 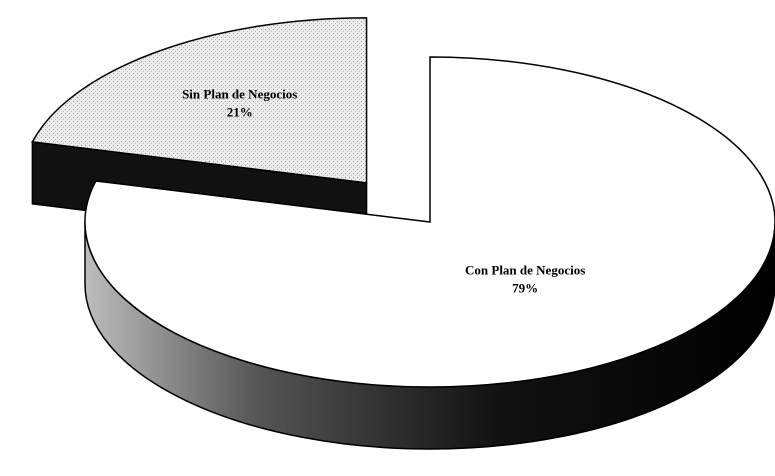 What do you see at coordinates (240, 112) in the screenshot?
I see `slice-value-label: 21%` at bounding box center [240, 112].